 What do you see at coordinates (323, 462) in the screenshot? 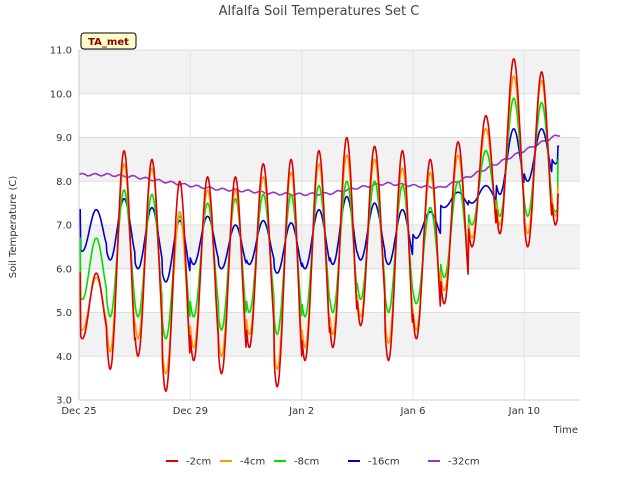
I see `legend: -2cm -4cm -8cm -16cm -32cm` at bounding box center [323, 462].